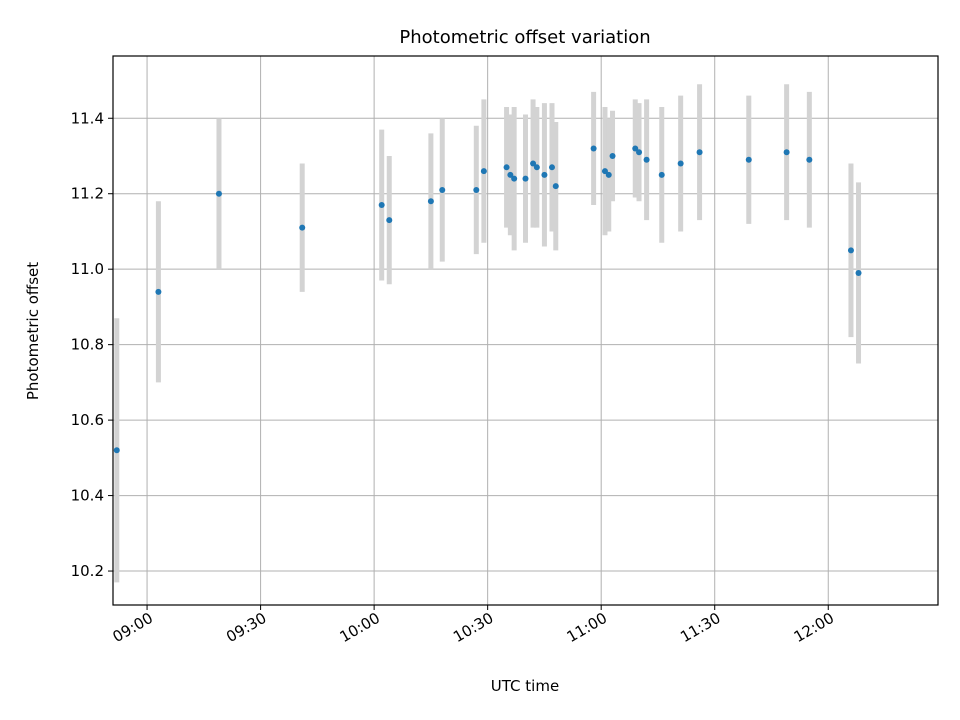 The image size is (960, 720). I want to click on y-tick-label: 10.2, so click(87, 571).